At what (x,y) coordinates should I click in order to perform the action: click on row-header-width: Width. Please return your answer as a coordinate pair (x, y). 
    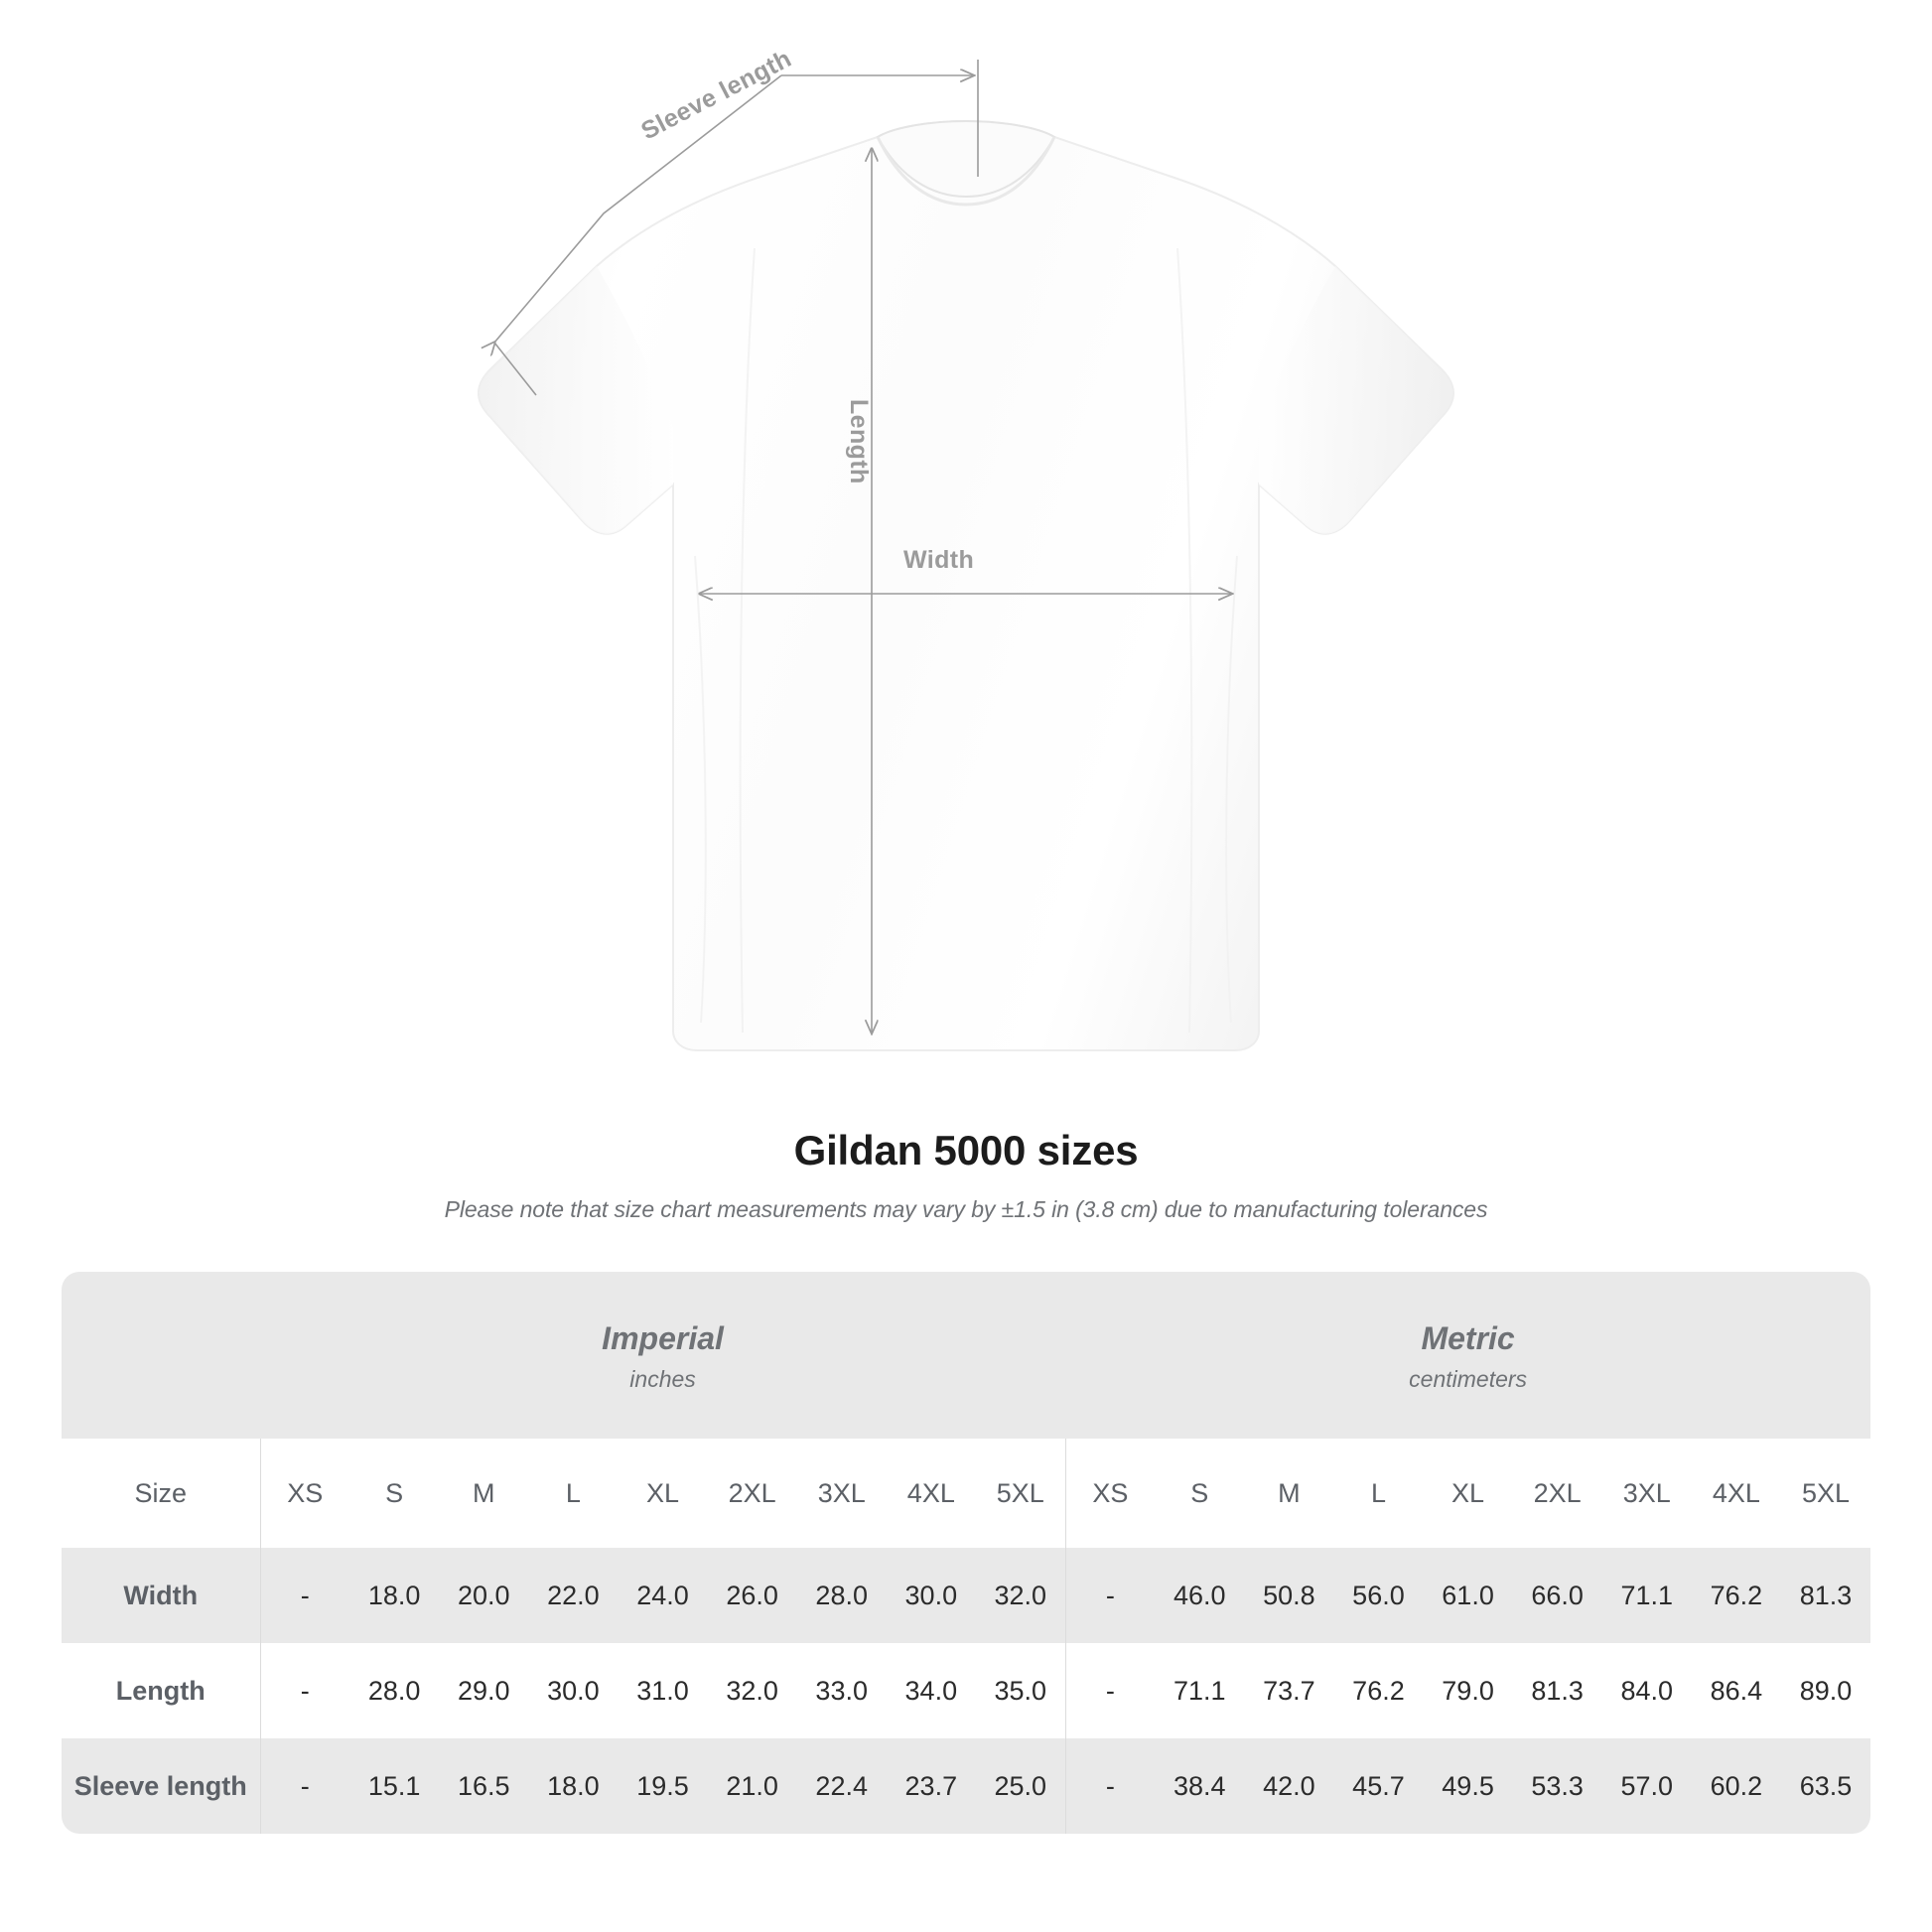
    Looking at the image, I should click on (161, 1595).